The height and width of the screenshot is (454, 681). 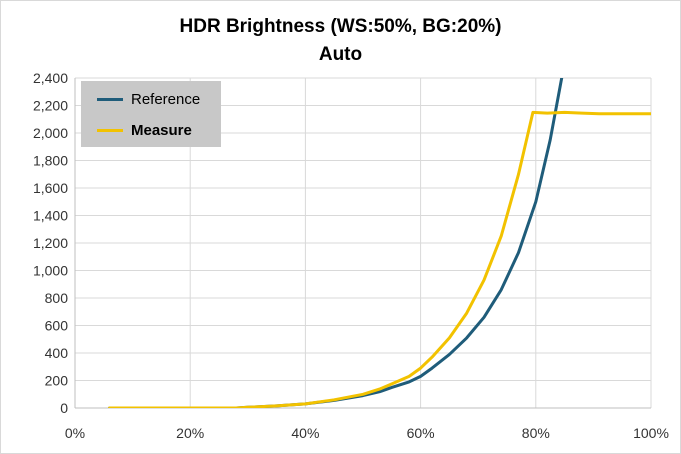 I want to click on x-tick-label: 100%, so click(x=651, y=433).